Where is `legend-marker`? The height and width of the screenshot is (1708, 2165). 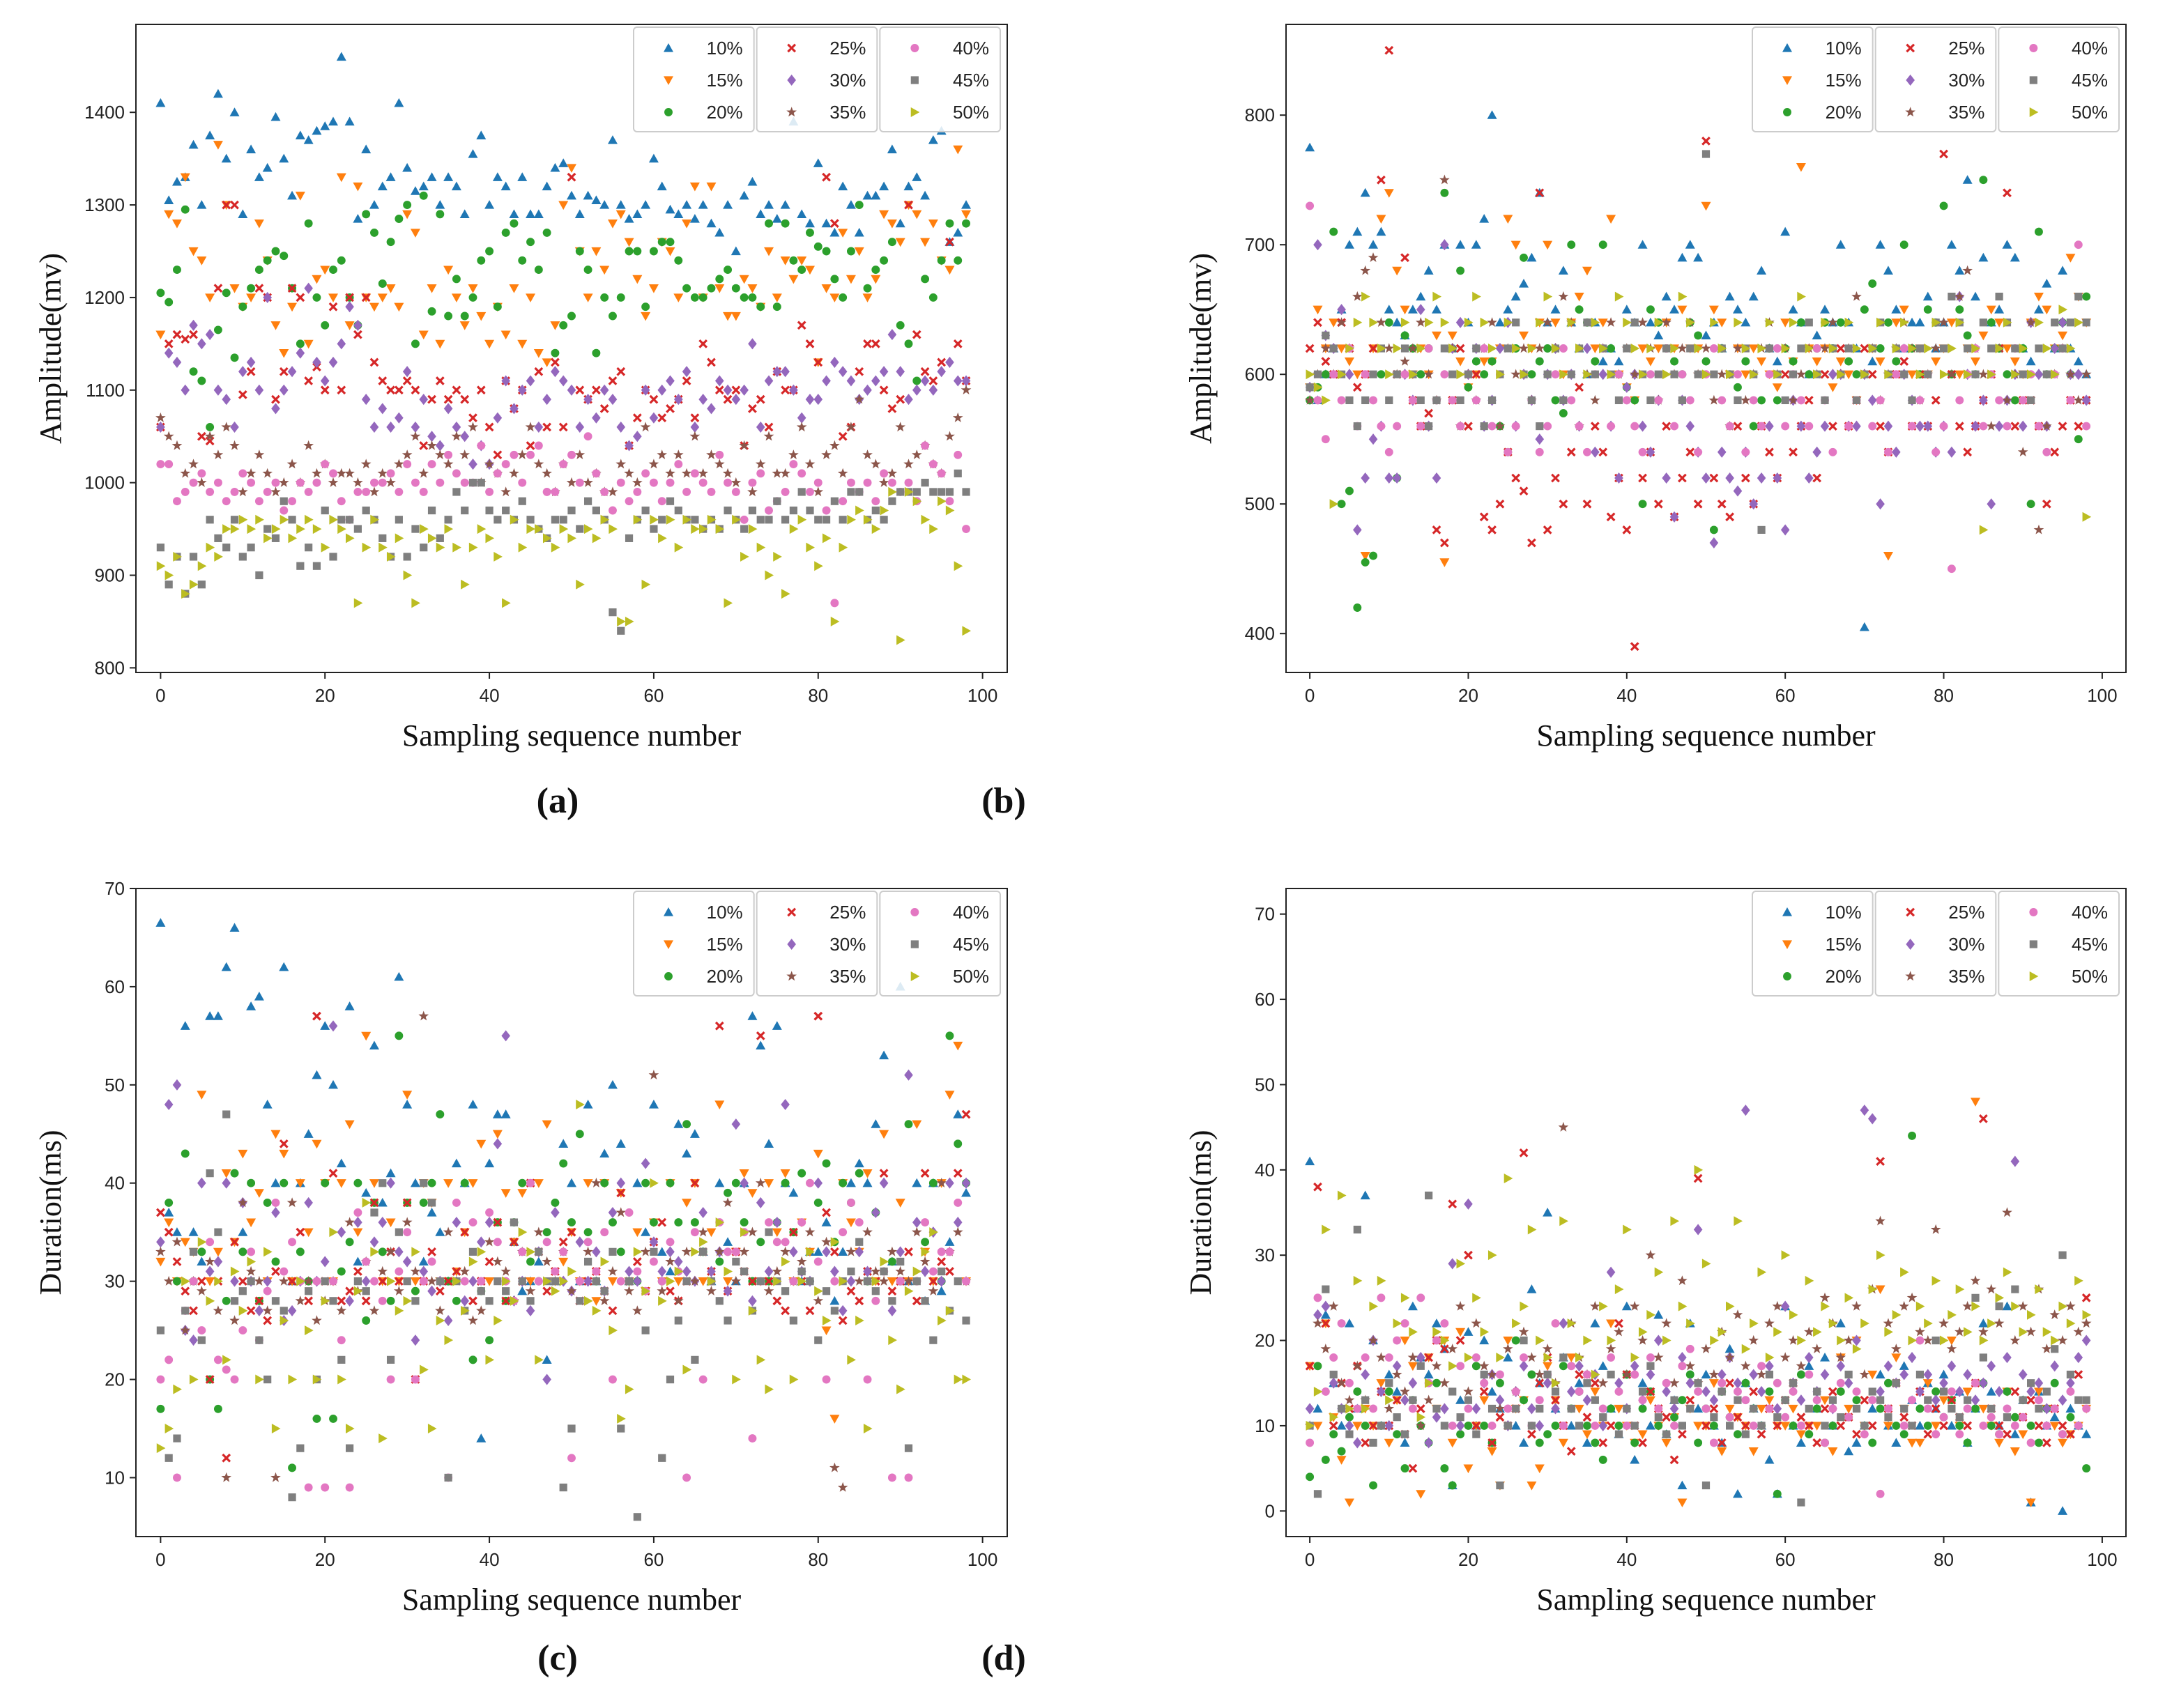
legend-marker is located at coordinates (1787, 944).